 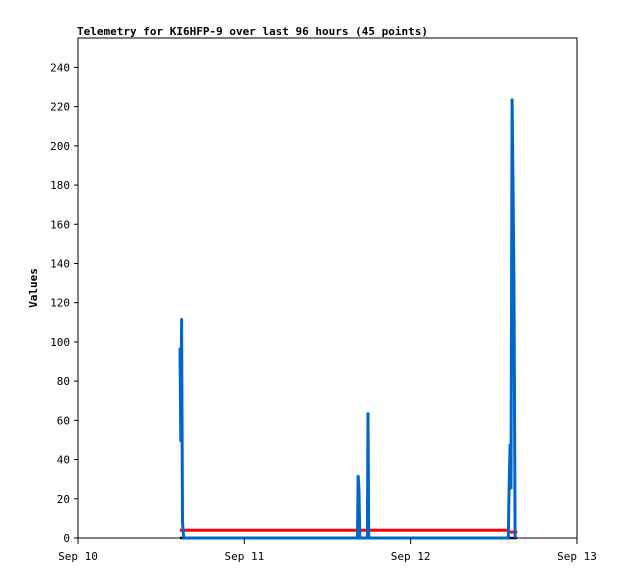 I want to click on y-tick-label: 20, so click(x=63, y=499).